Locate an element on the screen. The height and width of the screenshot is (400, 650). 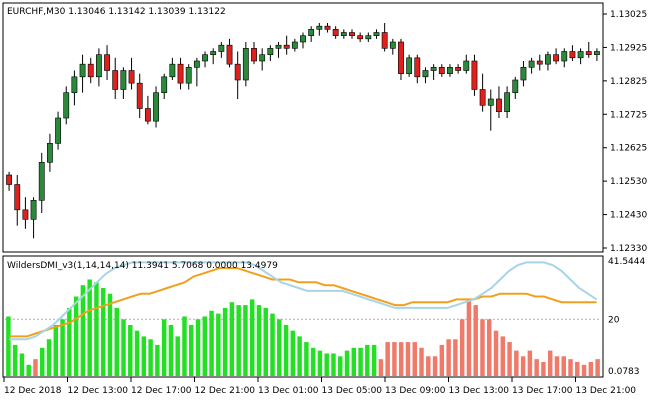
indicator-scale-label: 41.5444 is located at coordinates (626, 262).